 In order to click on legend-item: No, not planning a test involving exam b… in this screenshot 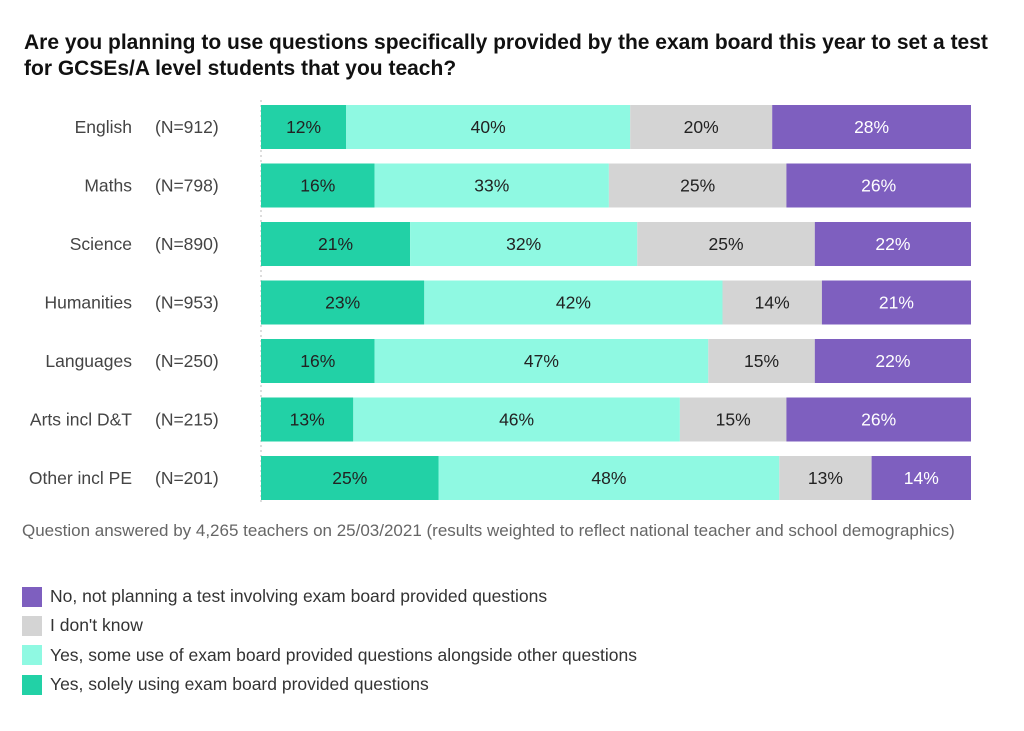, I will do `click(329, 596)`.